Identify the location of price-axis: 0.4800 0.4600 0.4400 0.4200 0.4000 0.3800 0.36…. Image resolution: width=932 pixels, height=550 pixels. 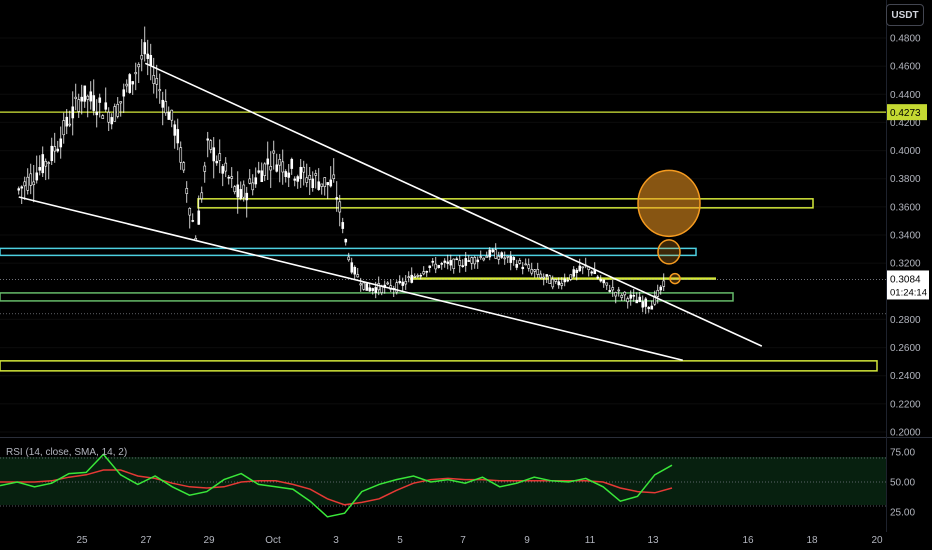
(905, 236).